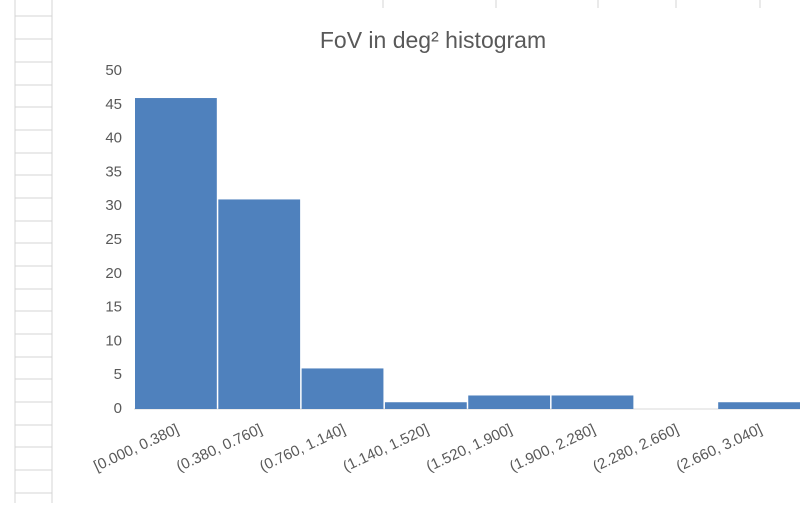  Describe the element at coordinates (113, 273) in the screenshot. I see `y-tick-label: 20` at that location.